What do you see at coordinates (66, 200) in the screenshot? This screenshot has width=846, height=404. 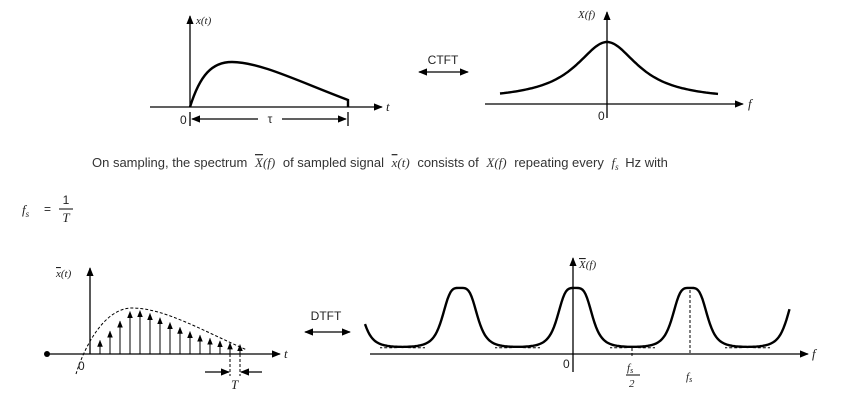 I see `math: 1` at bounding box center [66, 200].